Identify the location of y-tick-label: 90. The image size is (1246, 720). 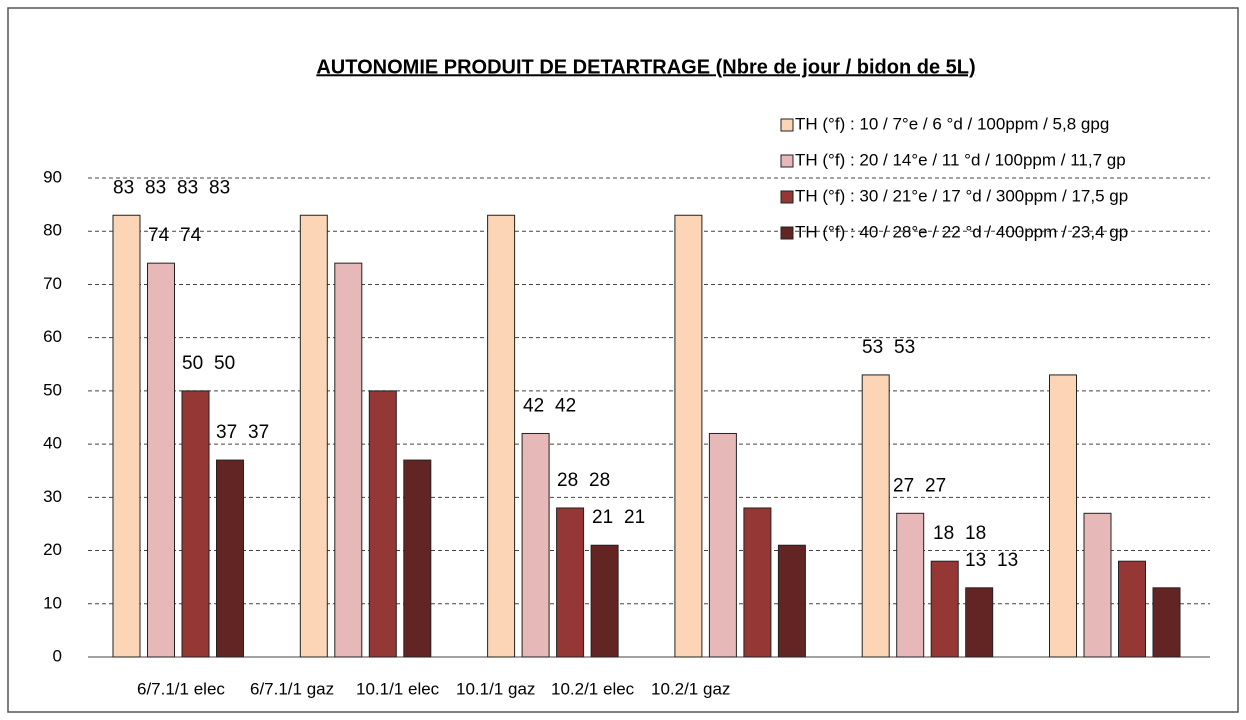
(52, 176).